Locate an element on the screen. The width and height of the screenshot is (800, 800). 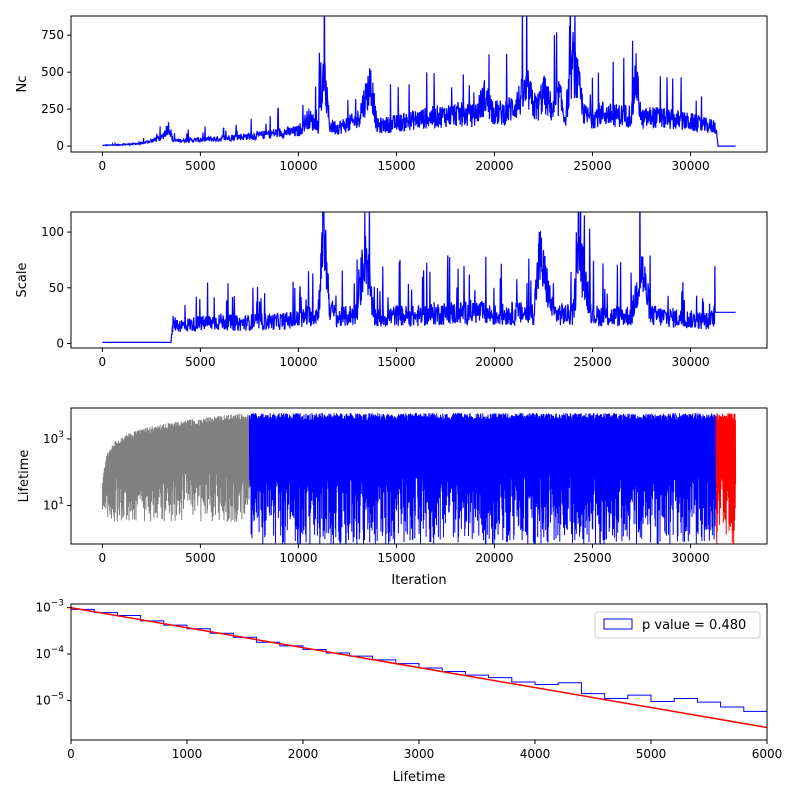
lifetime-x-ticks: 0 5000 10000 15000 20000 25000 30000 is located at coordinates (404, 554).